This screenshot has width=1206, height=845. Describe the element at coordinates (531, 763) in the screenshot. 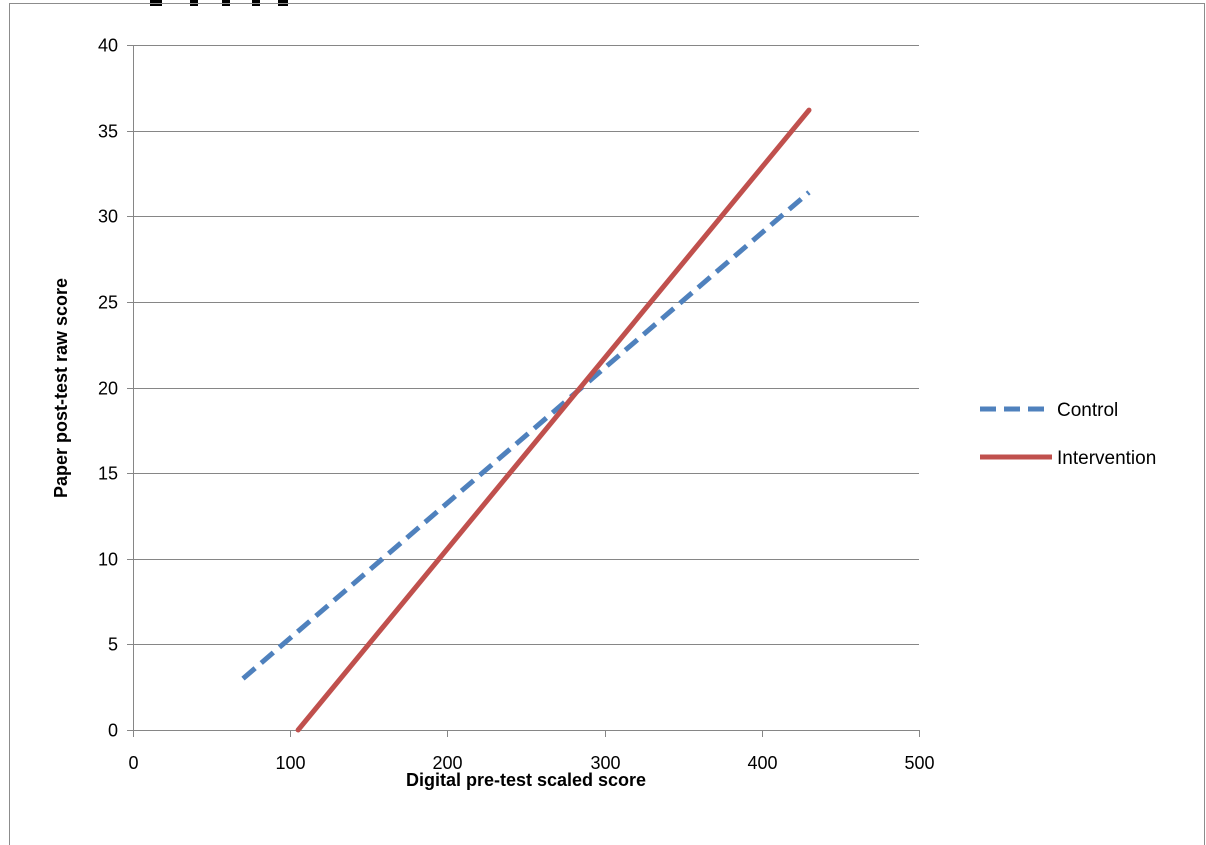

I see `x-tick-labels: 0 100 200 300 400 500` at that location.